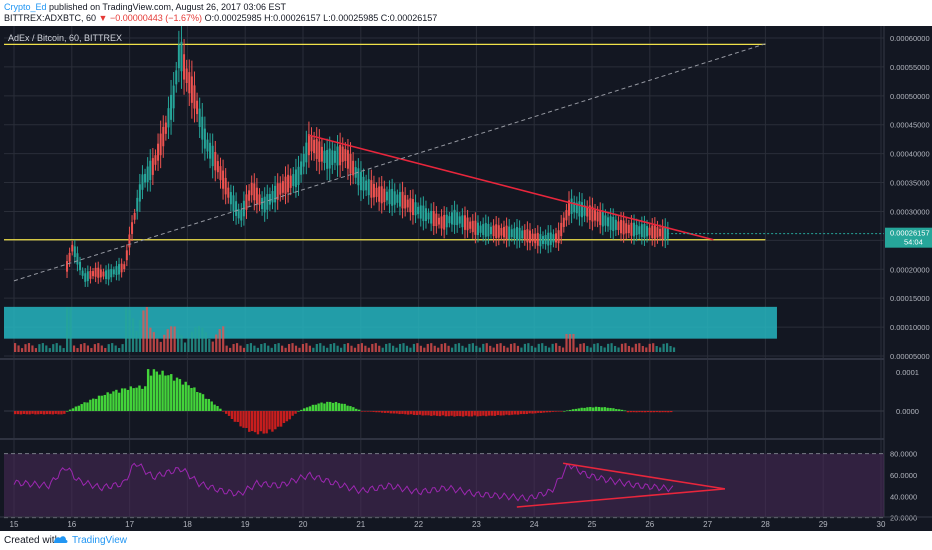 The height and width of the screenshot is (550, 932). What do you see at coordinates (910, 298) in the screenshot?
I see `price-tick-label: 0.00015000` at bounding box center [910, 298].